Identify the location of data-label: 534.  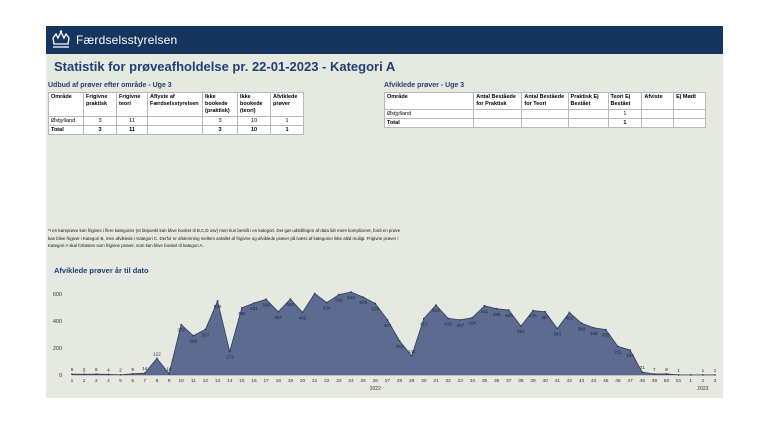
(327, 308).